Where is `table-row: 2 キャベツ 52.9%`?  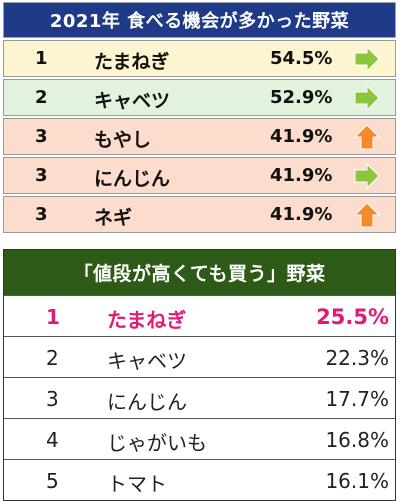 table-row: 2 キャベツ 52.9% is located at coordinates (199, 97).